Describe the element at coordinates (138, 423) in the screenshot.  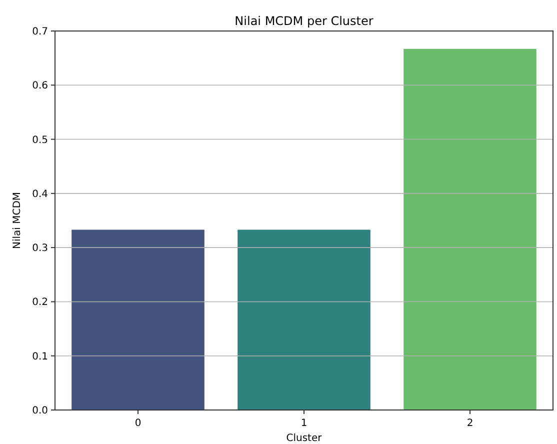
I see `x-tick-label: 0` at that location.